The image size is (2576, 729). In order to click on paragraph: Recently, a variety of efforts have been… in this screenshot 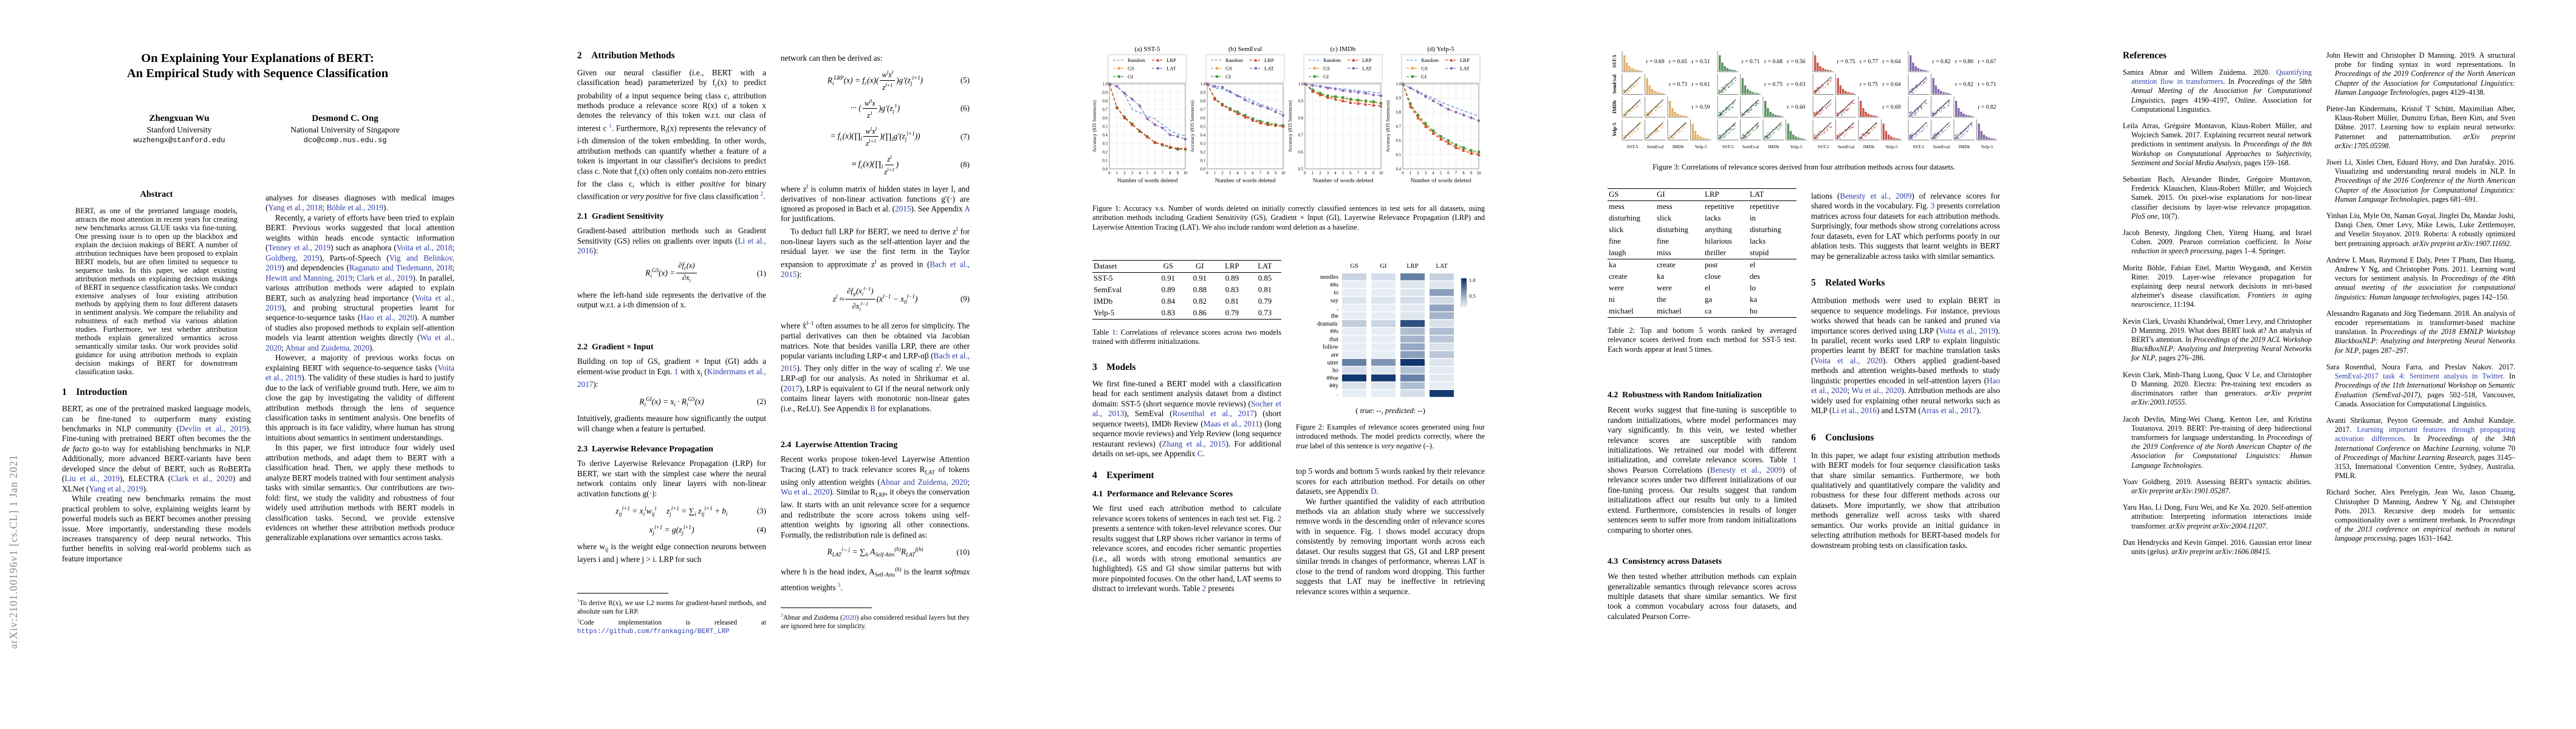, I will do `click(360, 283)`.